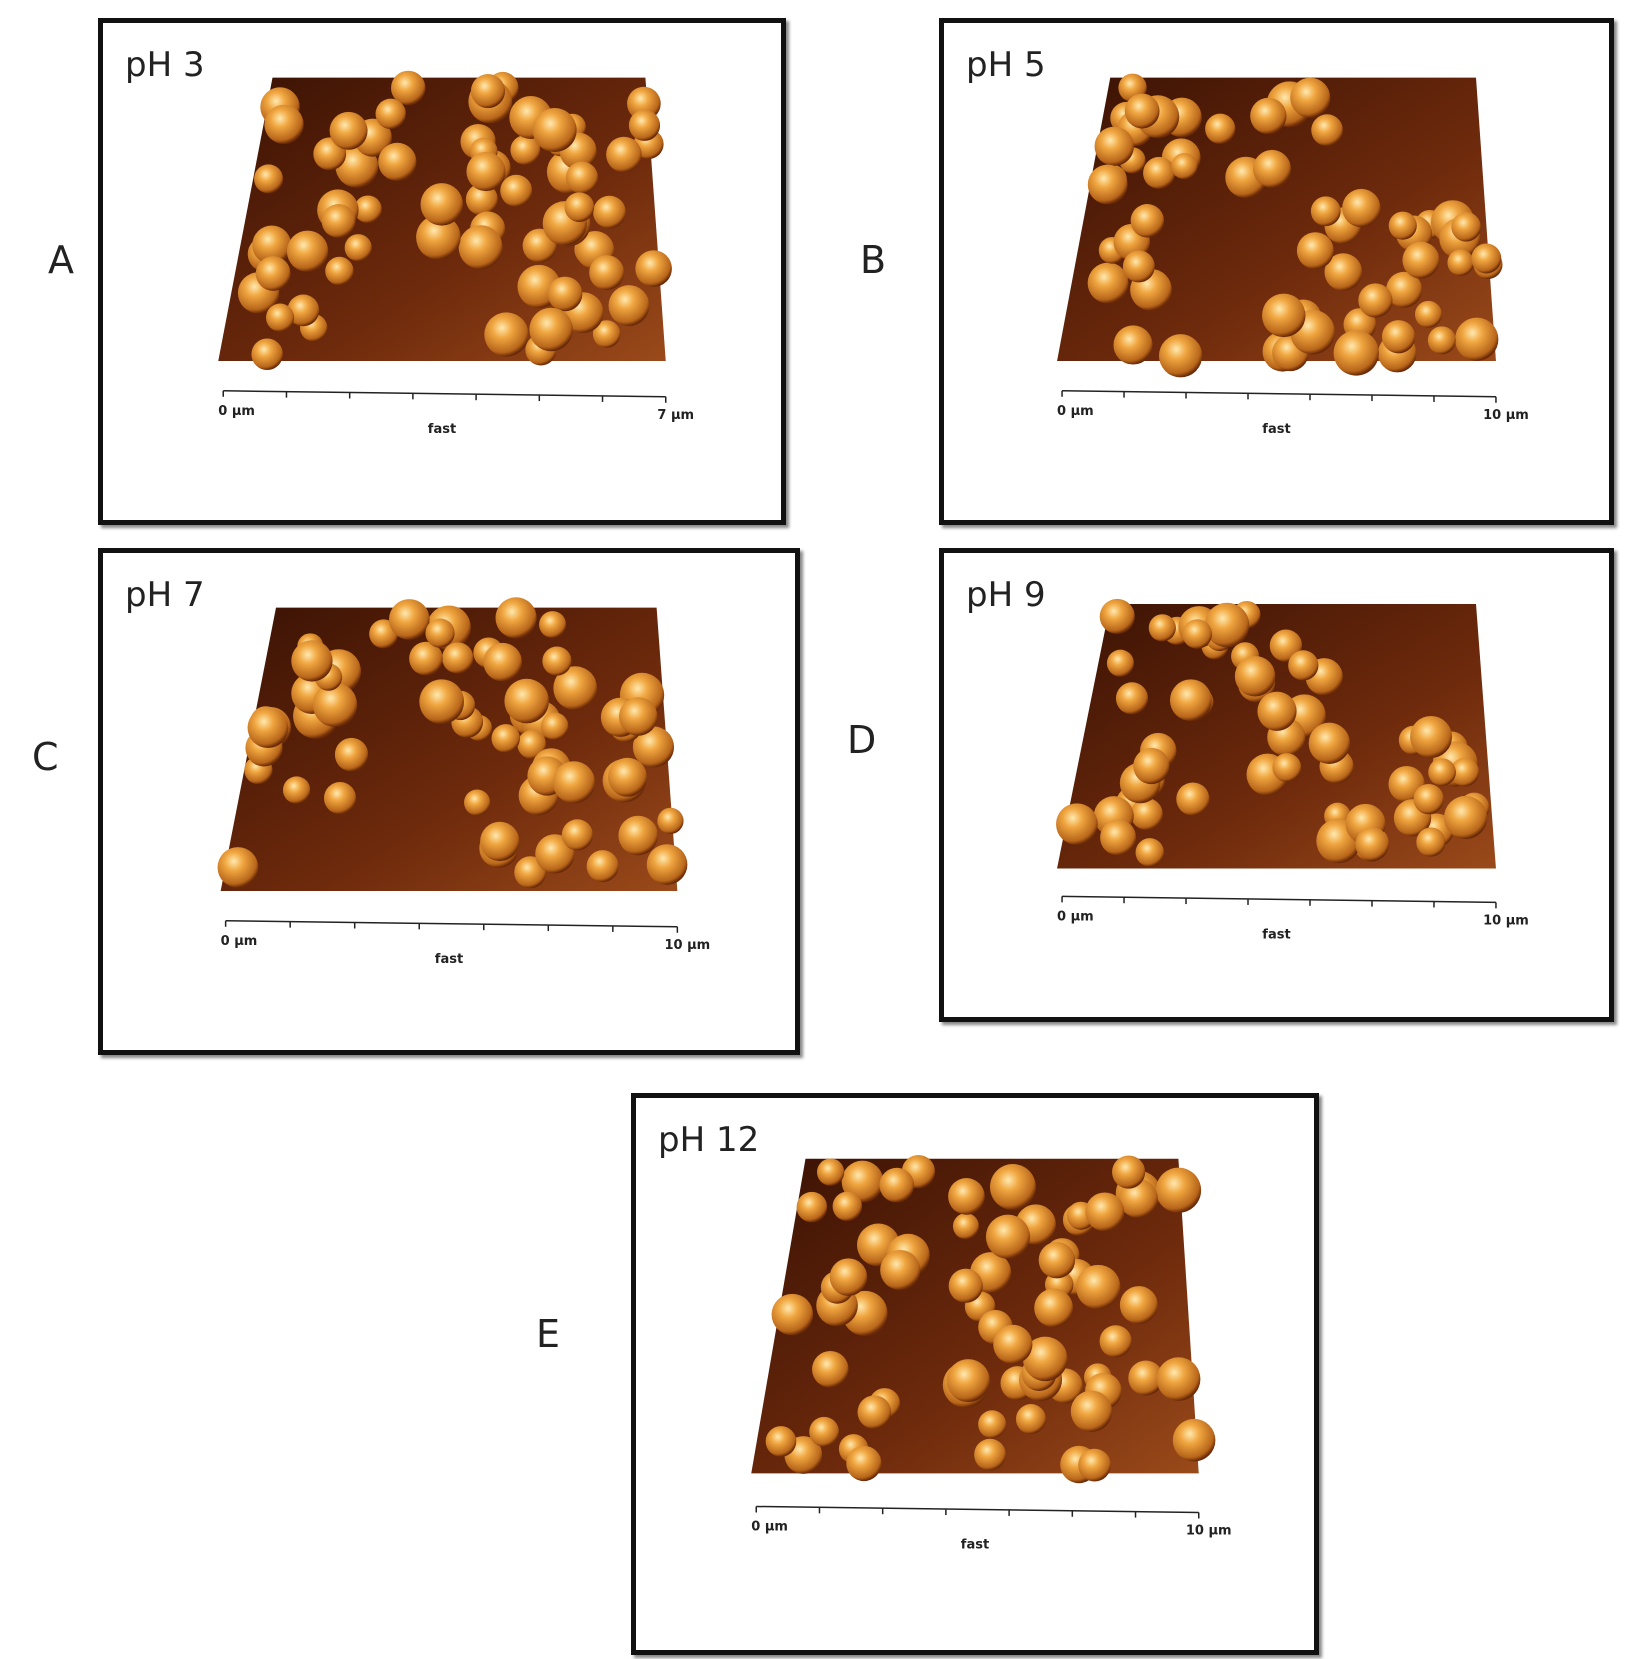 This screenshot has width=1646, height=1659. I want to click on ph-label: pH 9, so click(1006, 595).